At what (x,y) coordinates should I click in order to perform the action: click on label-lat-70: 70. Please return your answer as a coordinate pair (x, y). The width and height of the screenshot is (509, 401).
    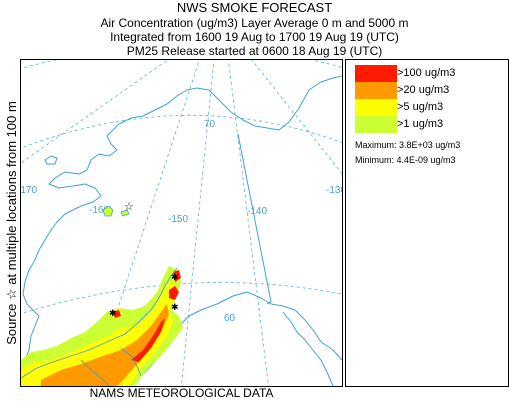
    Looking at the image, I should click on (210, 124).